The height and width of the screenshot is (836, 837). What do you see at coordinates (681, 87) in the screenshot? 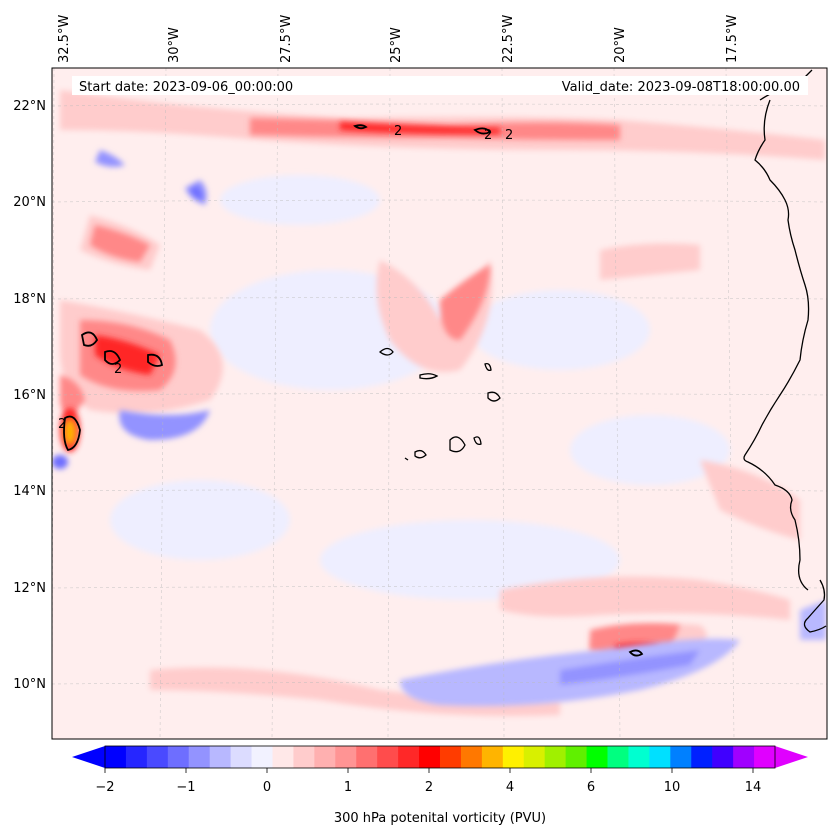
I see `valid-date-label: Valid_date: 2023-09-08T18:00:00.00` at bounding box center [681, 87].